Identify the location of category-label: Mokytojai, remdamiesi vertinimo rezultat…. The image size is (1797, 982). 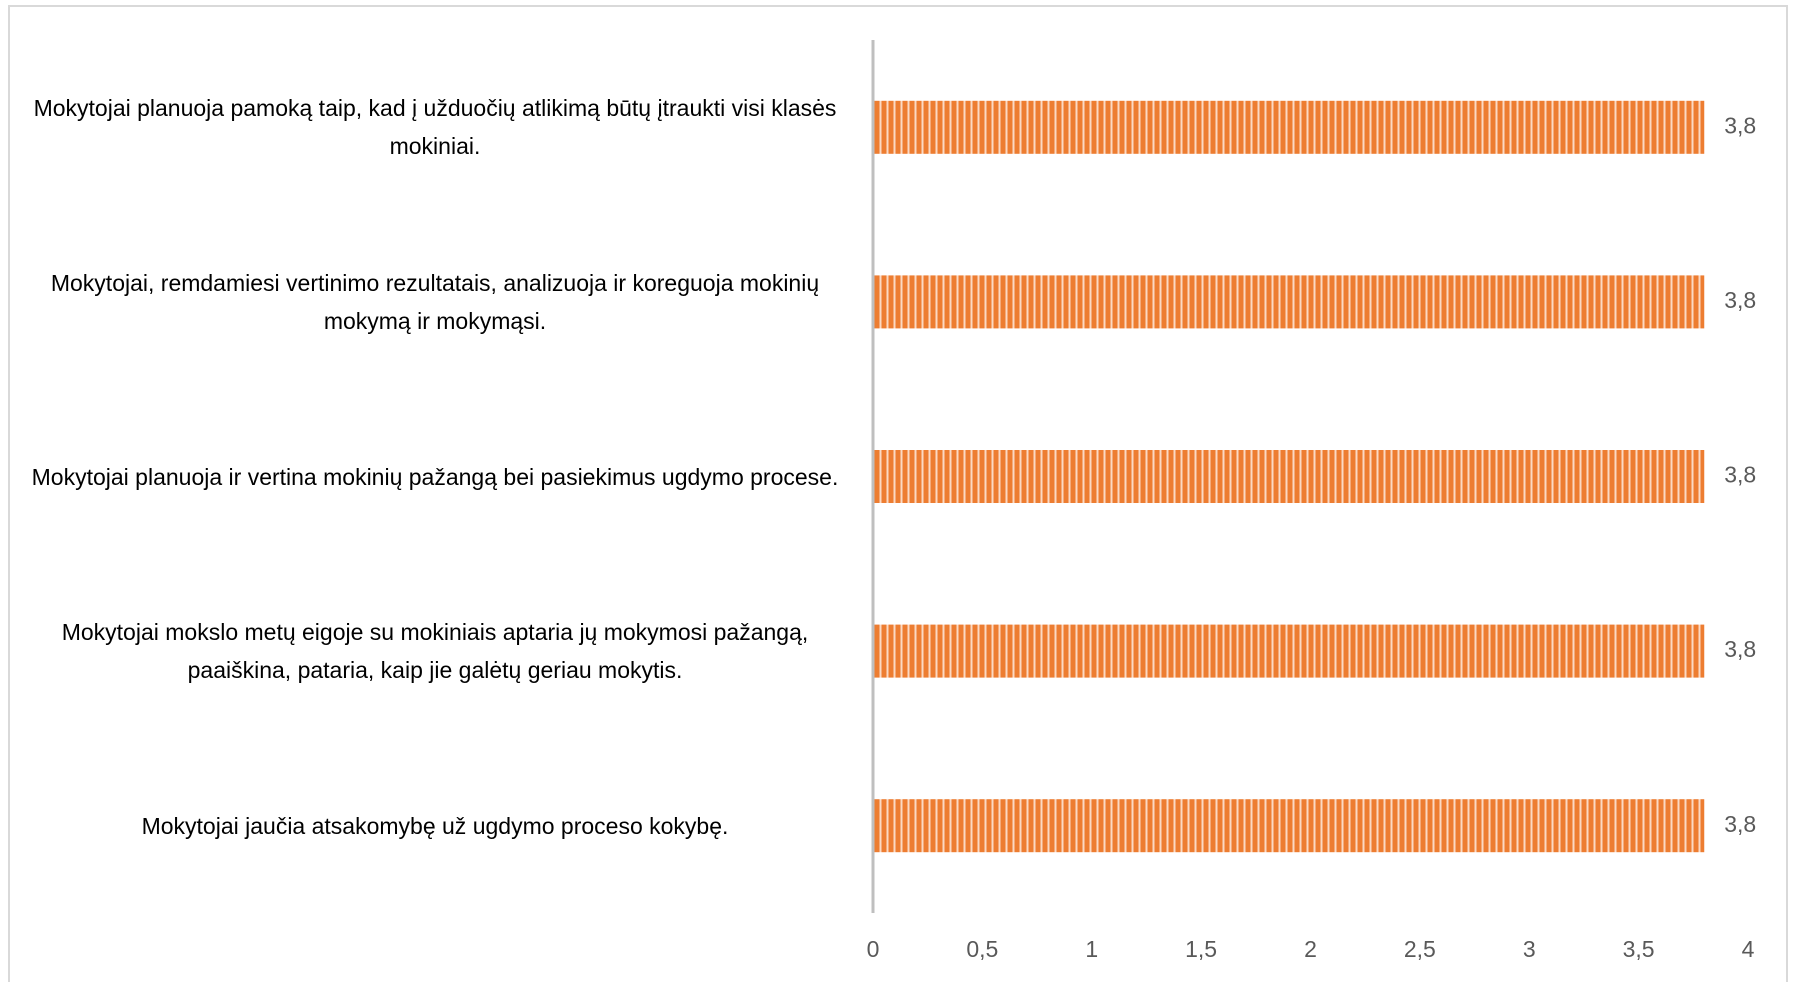
(435, 301).